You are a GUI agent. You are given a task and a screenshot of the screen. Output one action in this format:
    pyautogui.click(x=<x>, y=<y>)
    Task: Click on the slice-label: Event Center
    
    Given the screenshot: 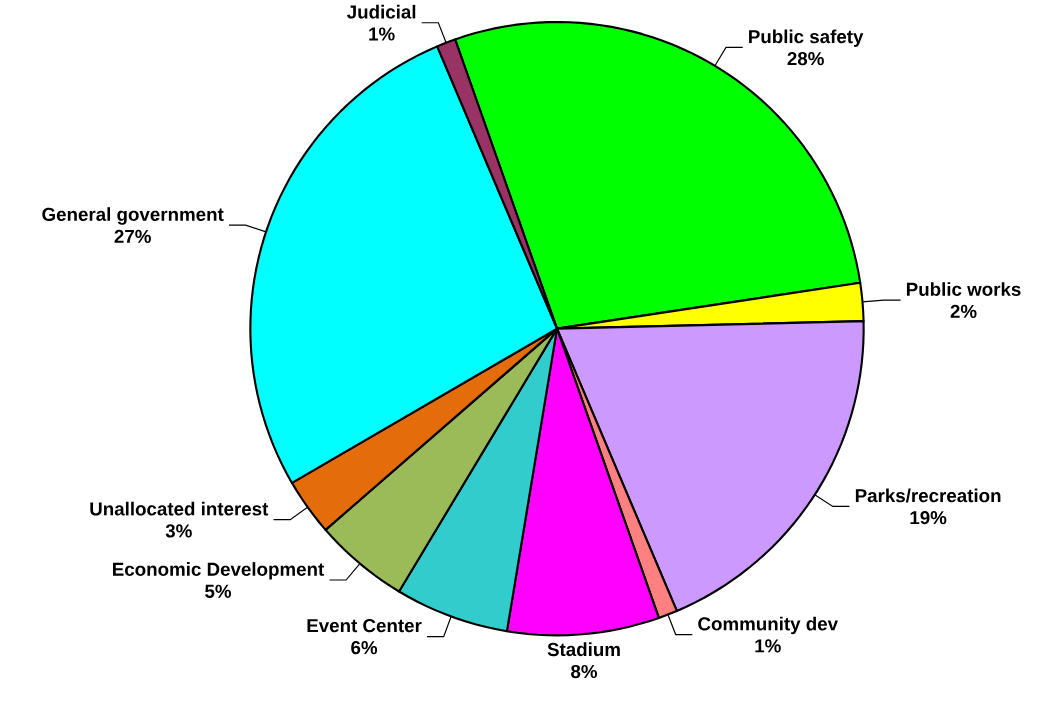 What is the action you would take?
    pyautogui.click(x=364, y=625)
    